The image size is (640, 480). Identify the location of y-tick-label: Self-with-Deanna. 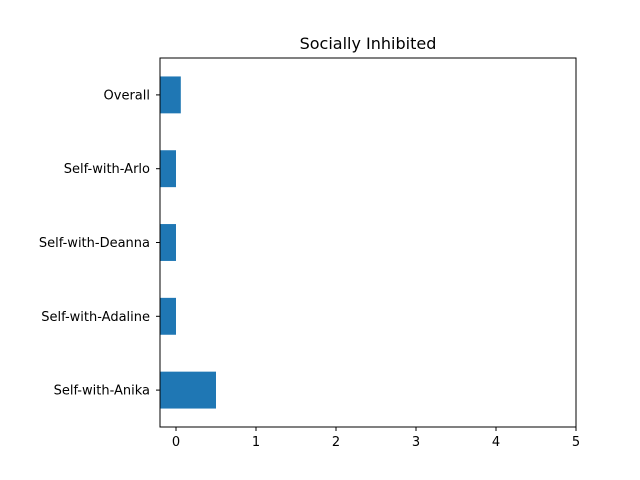
(94, 243).